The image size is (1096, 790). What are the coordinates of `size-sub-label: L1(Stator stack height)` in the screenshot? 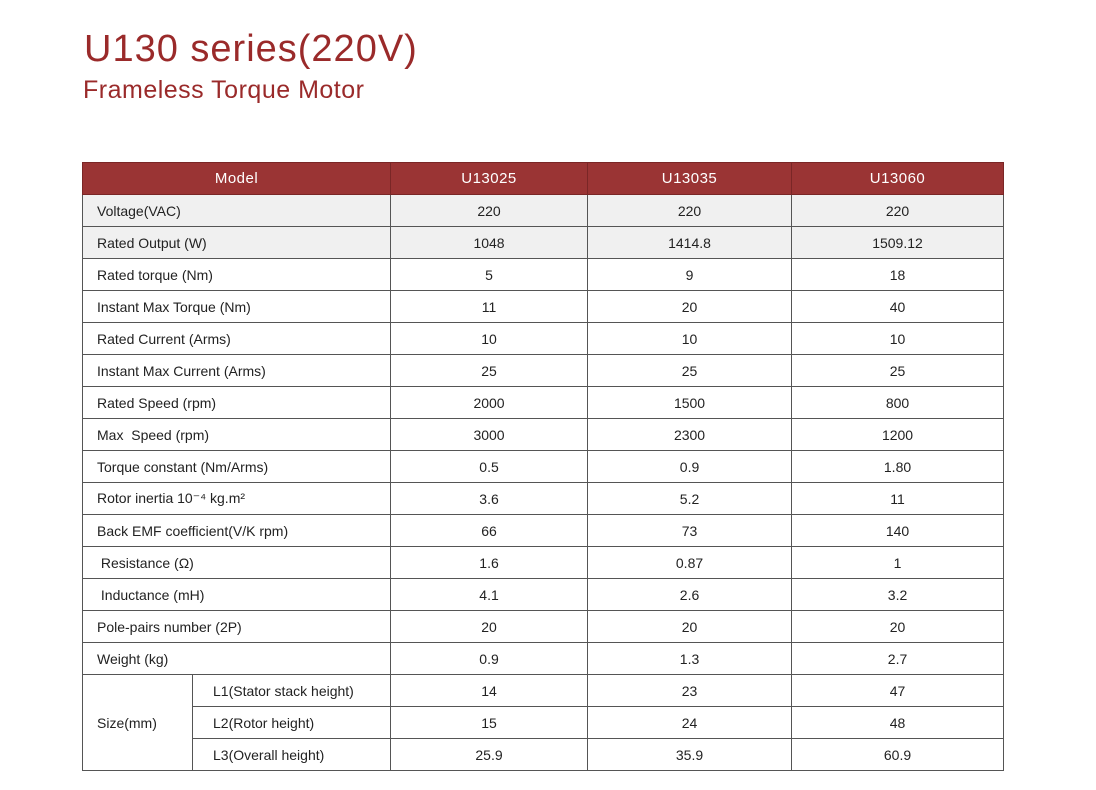 It's located at (291, 690).